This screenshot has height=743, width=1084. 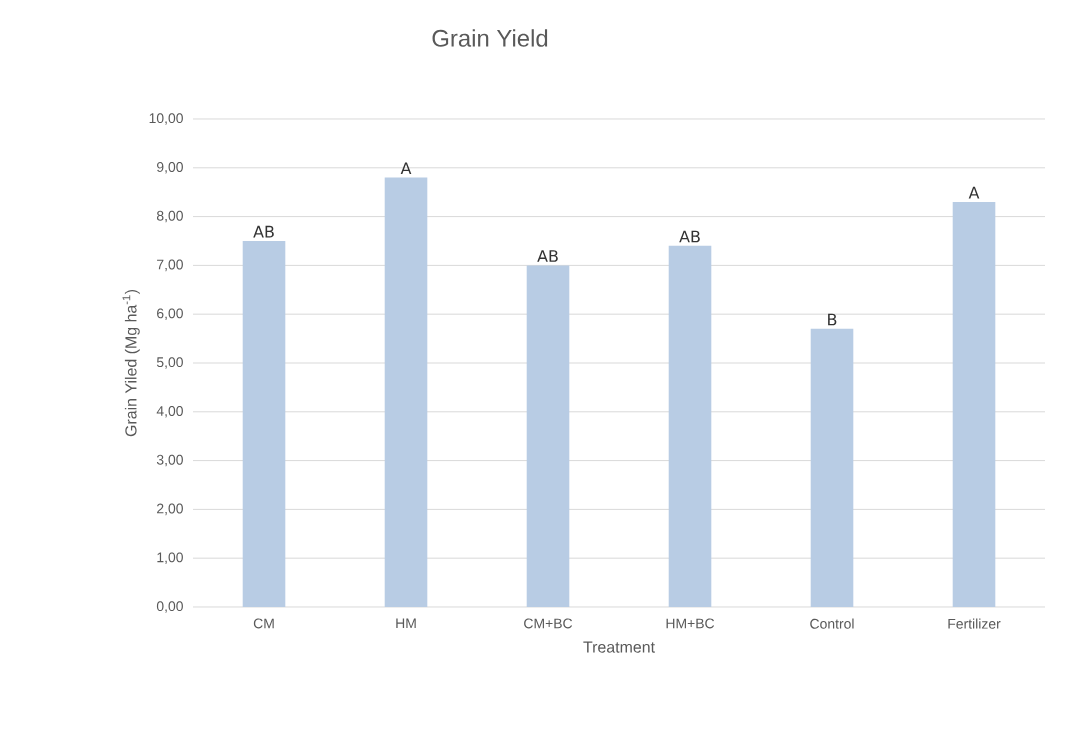 I want to click on y-tick-label: 9,00, so click(x=170, y=168).